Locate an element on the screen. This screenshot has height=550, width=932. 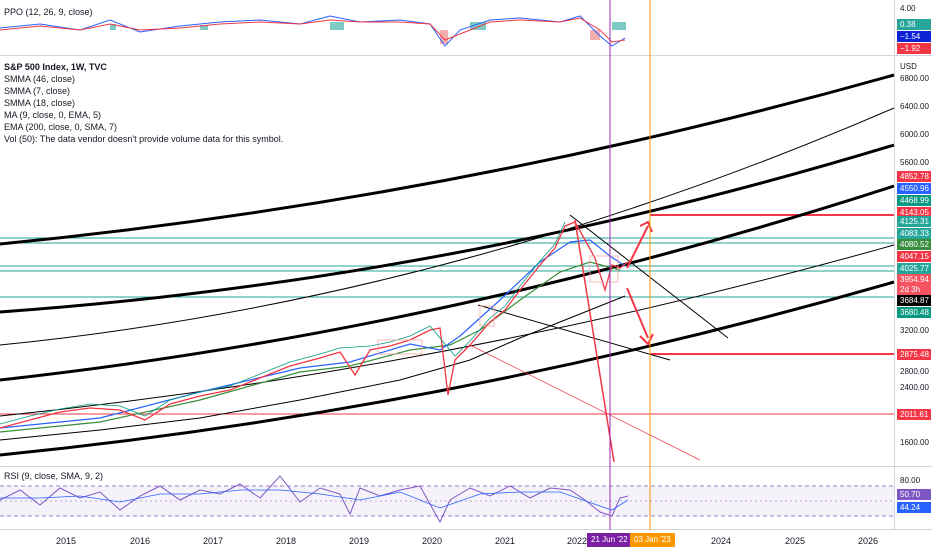
price-tag: 4852.78 is located at coordinates (914, 176).